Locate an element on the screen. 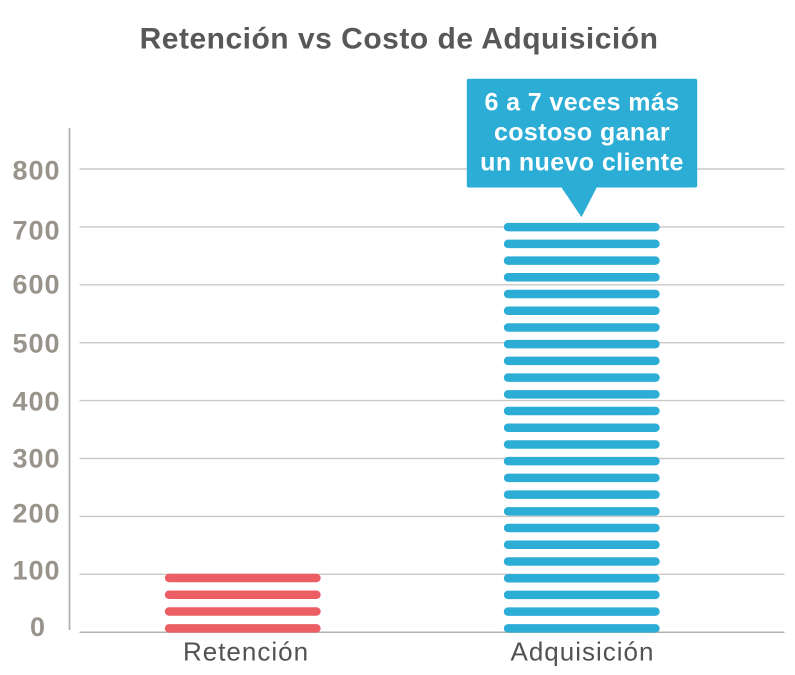 The image size is (795, 675). svg-text: Adquisición is located at coordinates (583, 652).